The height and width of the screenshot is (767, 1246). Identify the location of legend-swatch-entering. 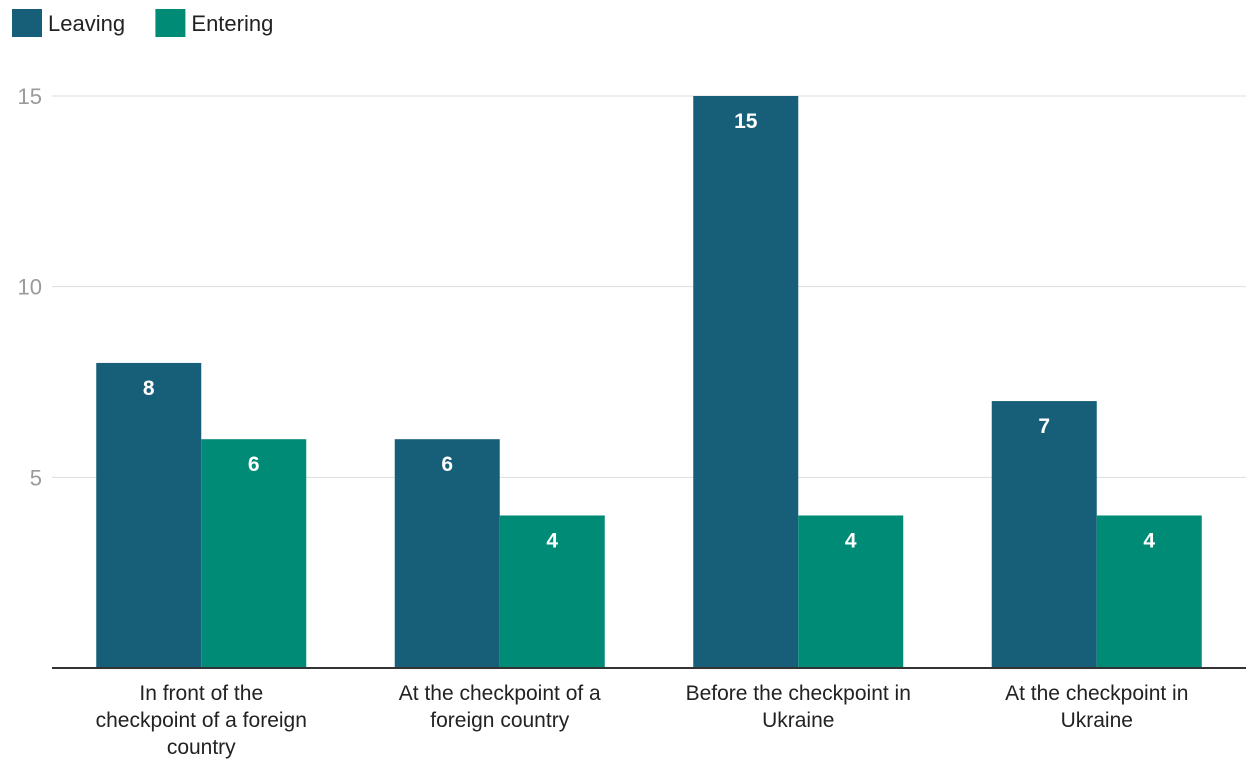
(170, 23).